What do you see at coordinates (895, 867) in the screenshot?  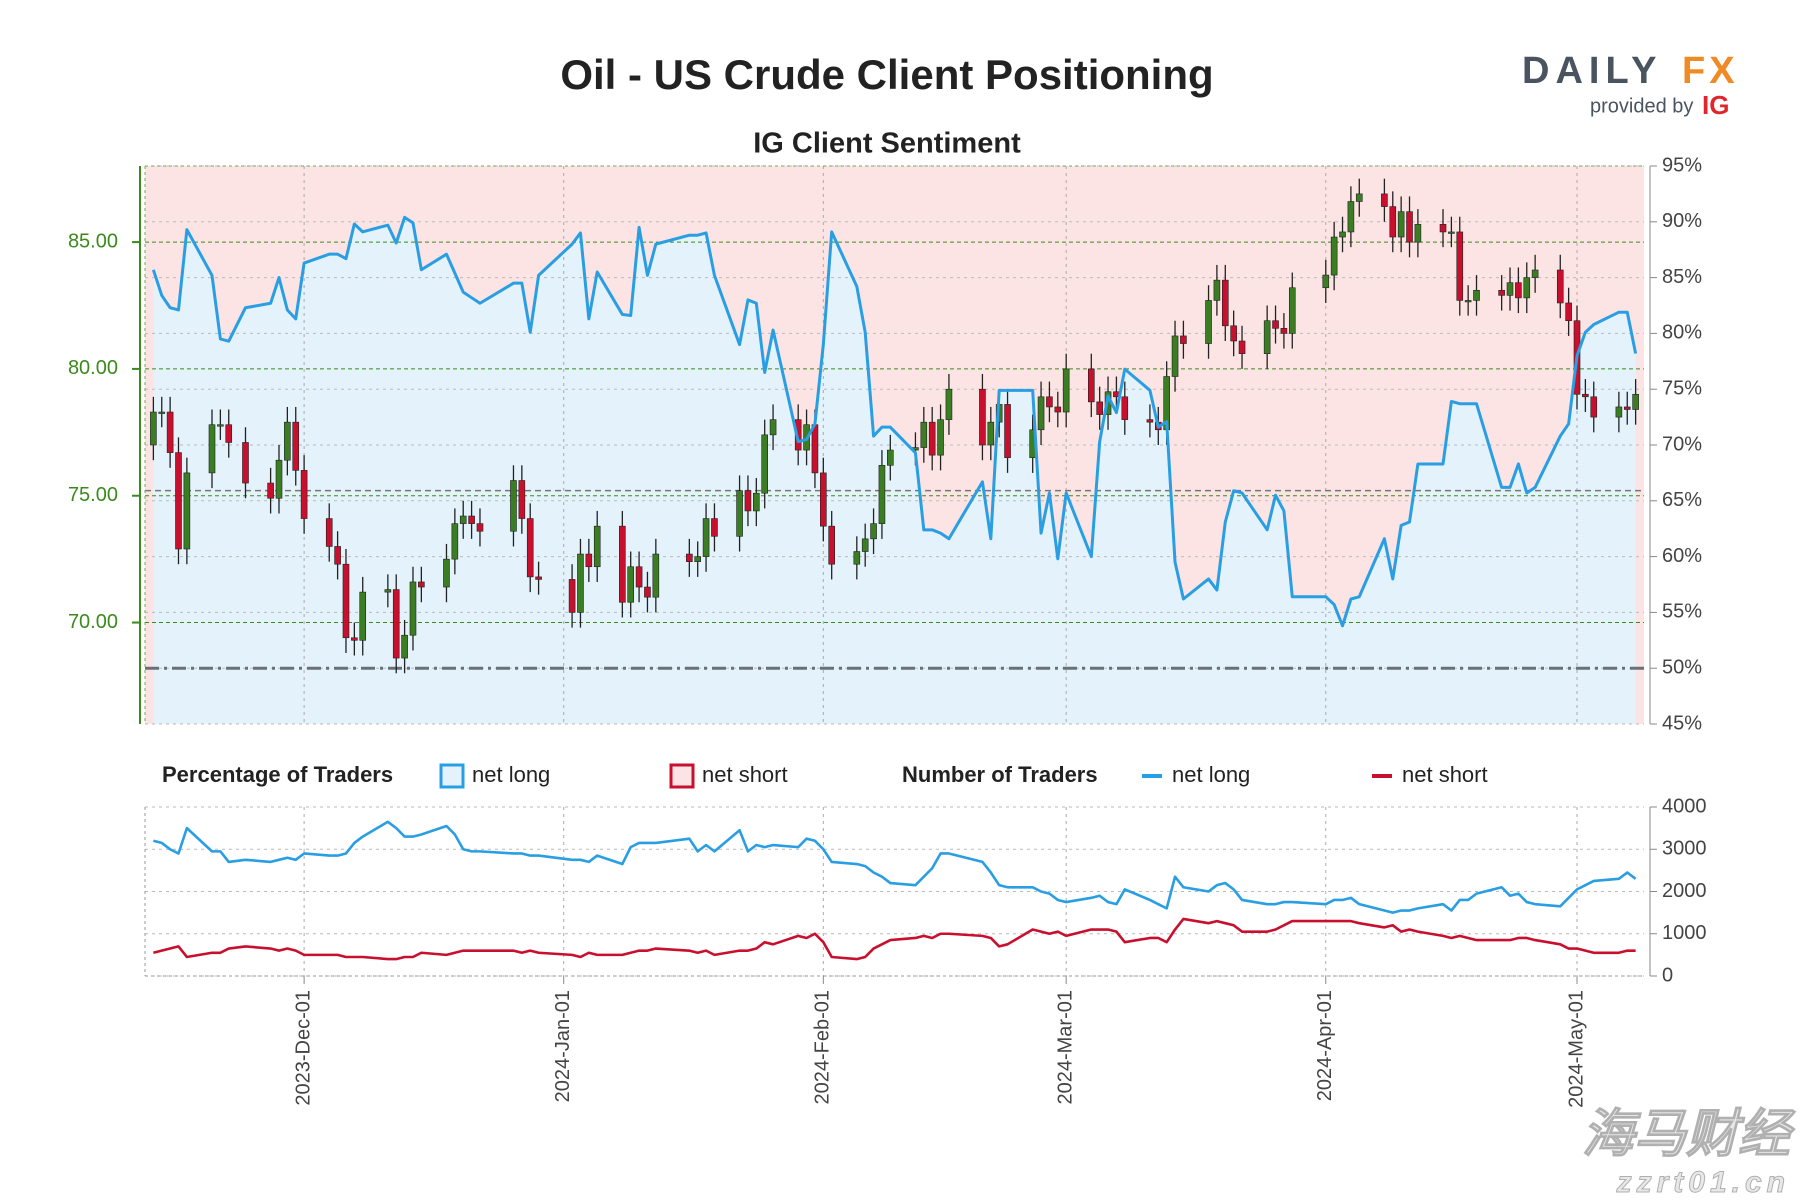 I see `trader-count-line` at bounding box center [895, 867].